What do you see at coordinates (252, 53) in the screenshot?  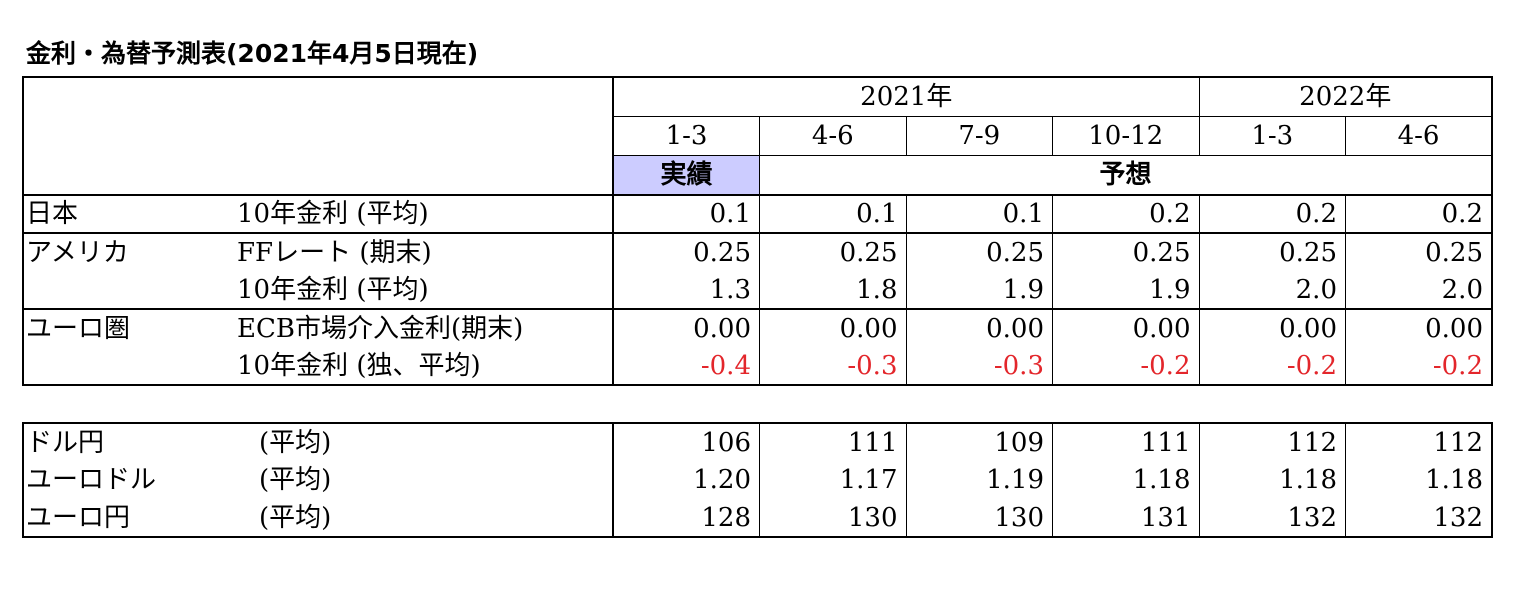 I see `page-title: 金利・為替予測表(2021年4月5日現在)` at bounding box center [252, 53].